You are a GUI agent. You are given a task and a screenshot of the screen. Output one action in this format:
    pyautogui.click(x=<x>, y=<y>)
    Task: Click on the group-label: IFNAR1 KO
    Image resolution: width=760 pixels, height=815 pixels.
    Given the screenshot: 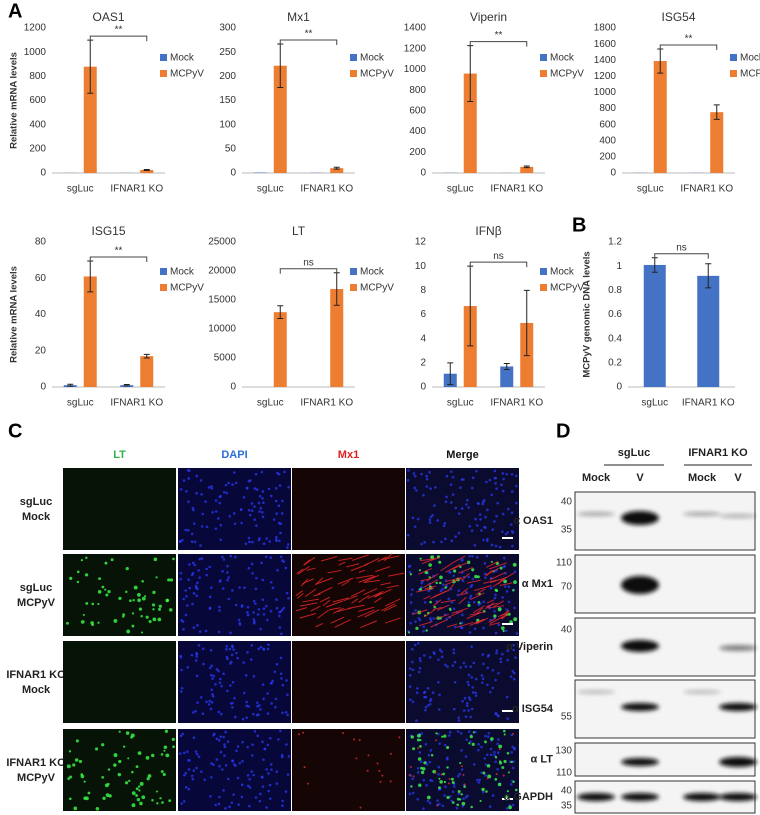 What is the action you would take?
    pyautogui.click(x=718, y=453)
    